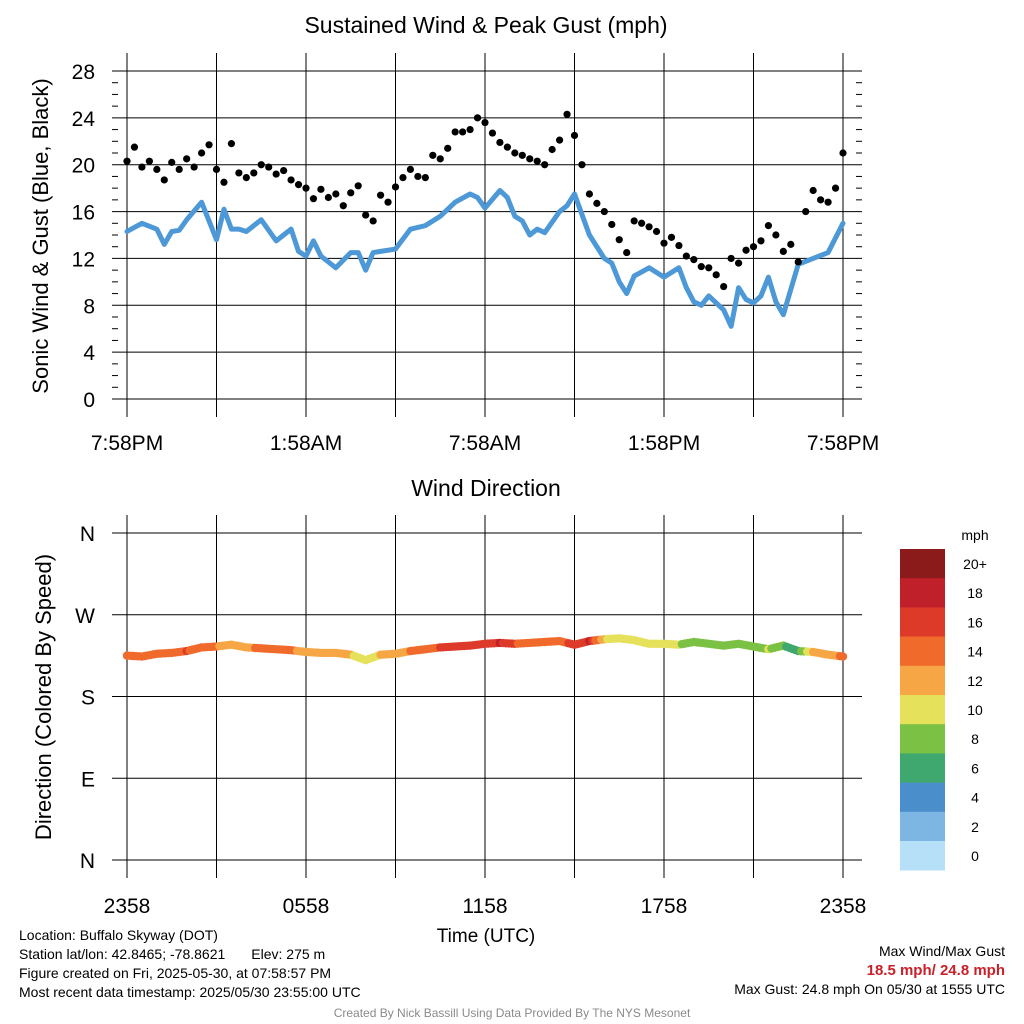 The height and width of the screenshot is (1024, 1024). Describe the element at coordinates (975, 622) in the screenshot. I see `colorbar-label: 16` at that location.